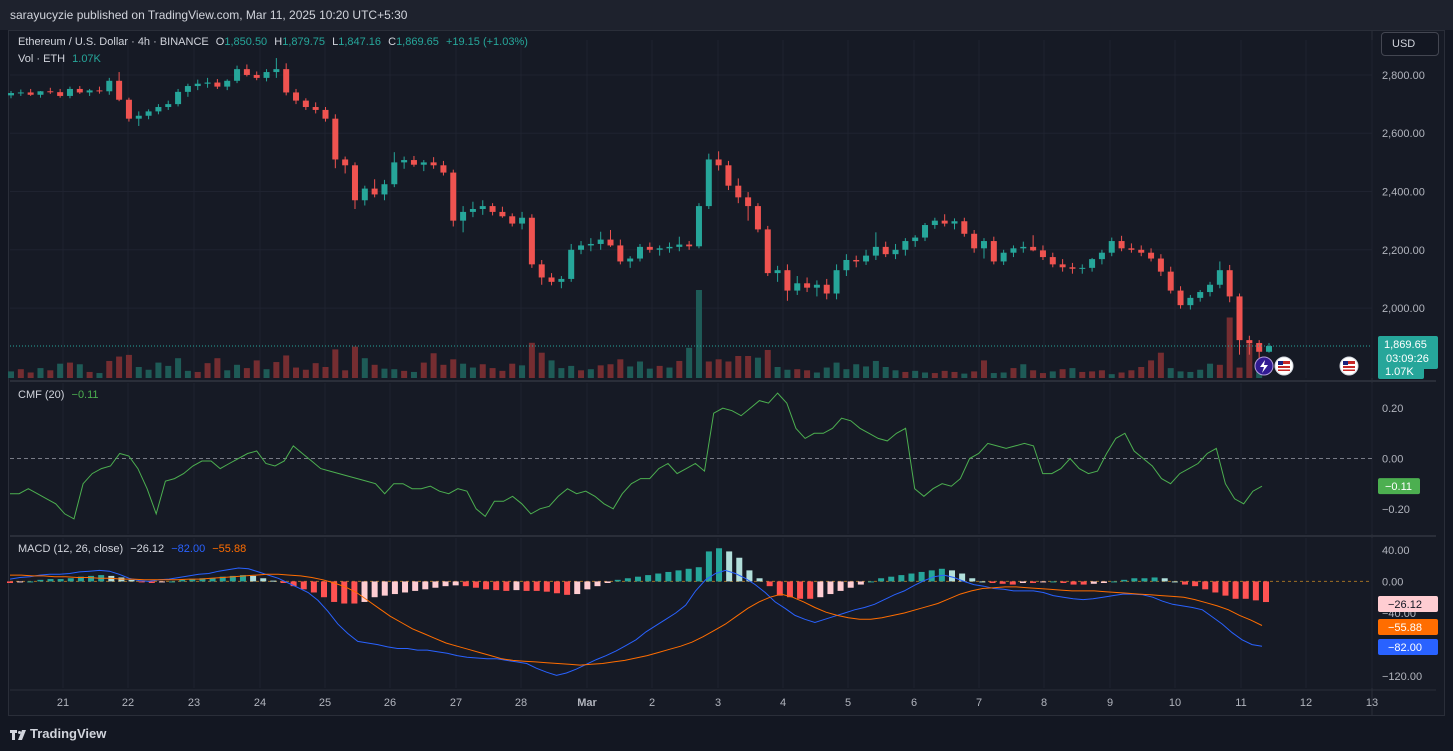 The width and height of the screenshot is (1453, 751). What do you see at coordinates (60, 395) in the screenshot?
I see `cmf-legend: CMF (20) −0.11` at bounding box center [60, 395].